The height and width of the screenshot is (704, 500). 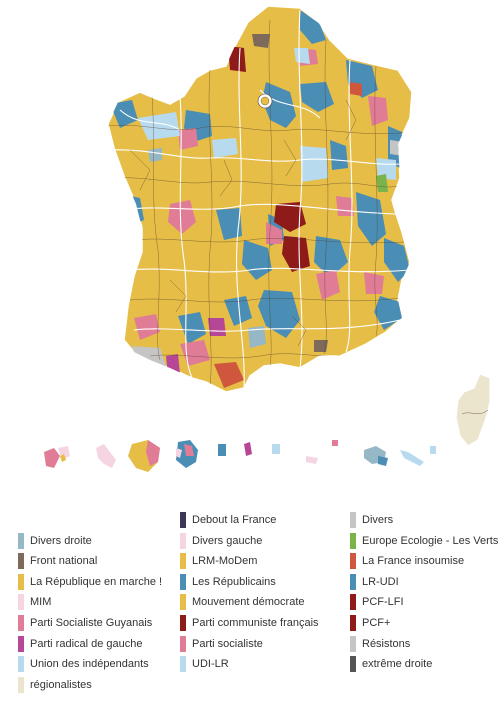 What do you see at coordinates (106, 456) in the screenshot?
I see `overseas-martinique` at bounding box center [106, 456].